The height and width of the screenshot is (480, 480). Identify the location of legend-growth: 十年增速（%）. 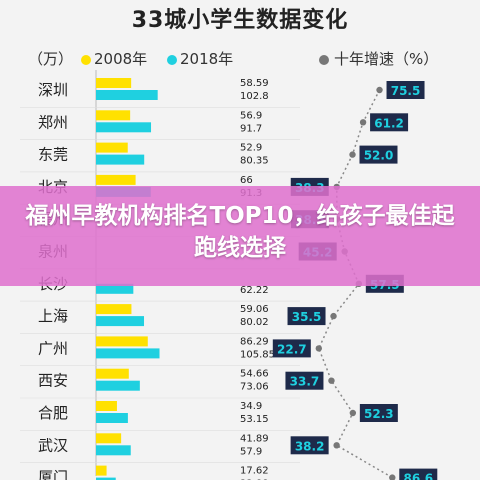
(386, 59).